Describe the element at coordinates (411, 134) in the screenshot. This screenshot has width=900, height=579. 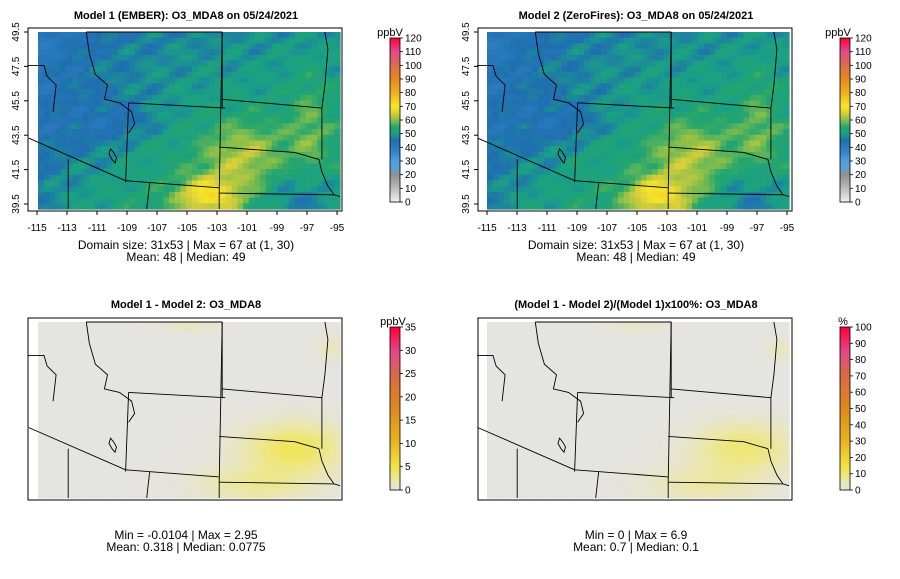
I see `colorbar-tick-label: 50` at that location.